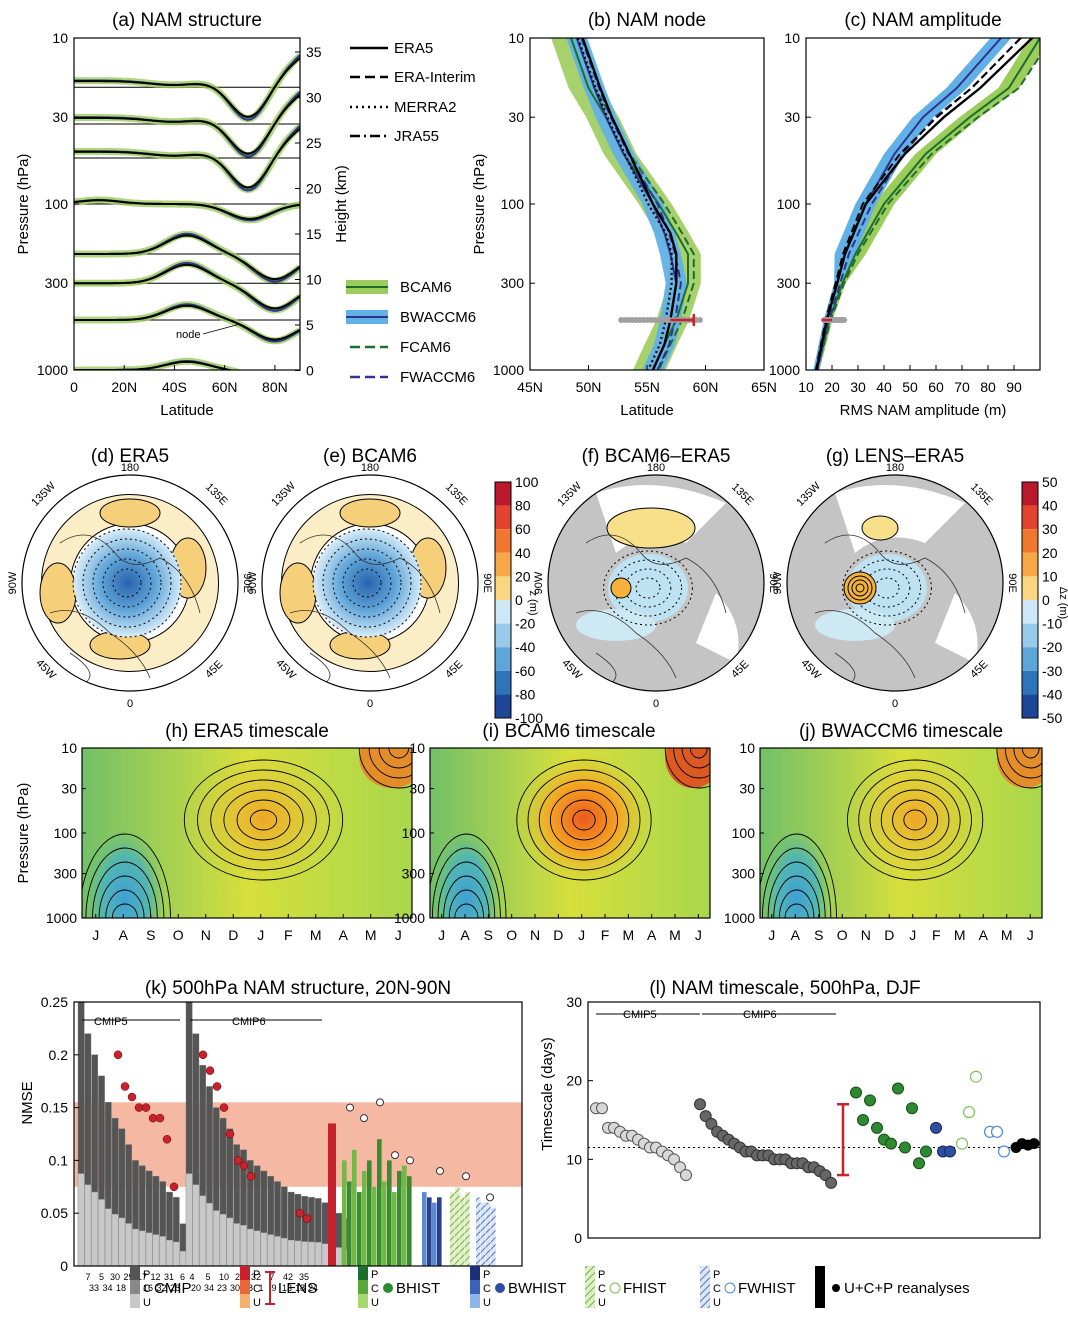 The height and width of the screenshot is (1317, 1068). What do you see at coordinates (375, 1303) in the screenshot?
I see `legend-puc: U` at bounding box center [375, 1303].